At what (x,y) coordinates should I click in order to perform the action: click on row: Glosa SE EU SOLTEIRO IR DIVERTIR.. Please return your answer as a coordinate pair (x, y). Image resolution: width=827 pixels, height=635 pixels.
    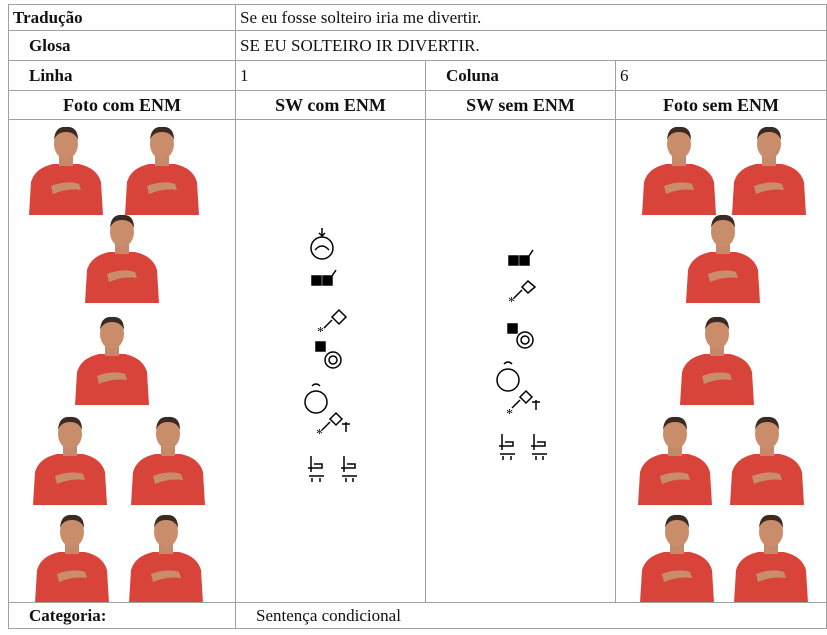
    Looking at the image, I should click on (417, 45).